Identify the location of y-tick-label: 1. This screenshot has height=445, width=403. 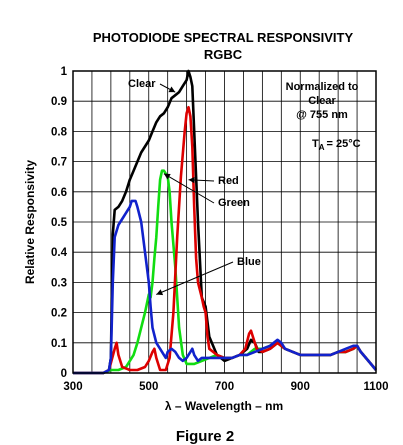
(64, 72).